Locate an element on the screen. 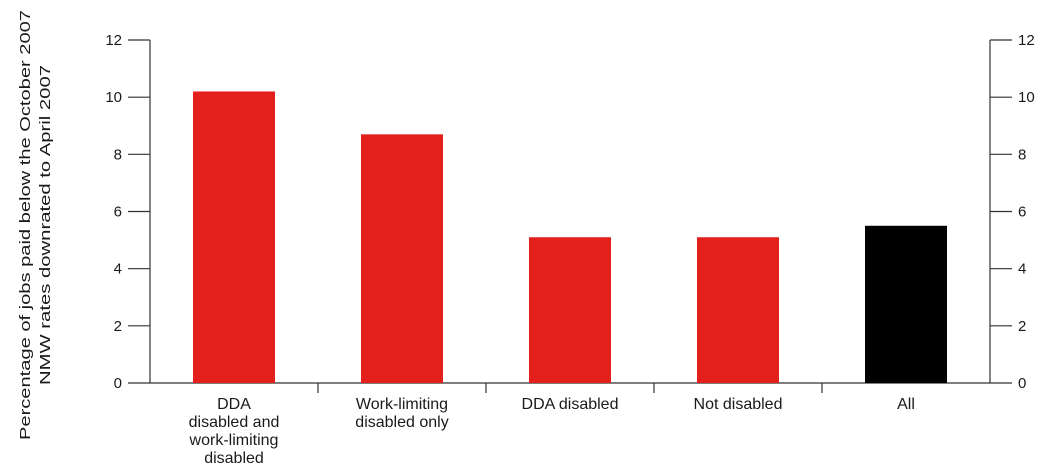 The height and width of the screenshot is (470, 1042). category-label: All is located at coordinates (906, 404).